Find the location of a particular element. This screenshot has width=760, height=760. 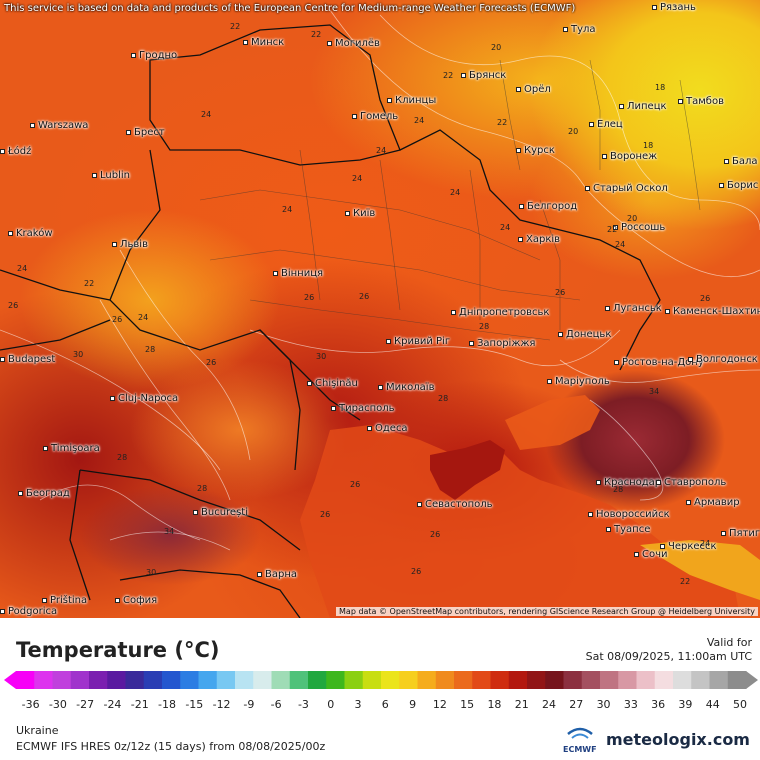

city-label: Варна is located at coordinates (277, 574).